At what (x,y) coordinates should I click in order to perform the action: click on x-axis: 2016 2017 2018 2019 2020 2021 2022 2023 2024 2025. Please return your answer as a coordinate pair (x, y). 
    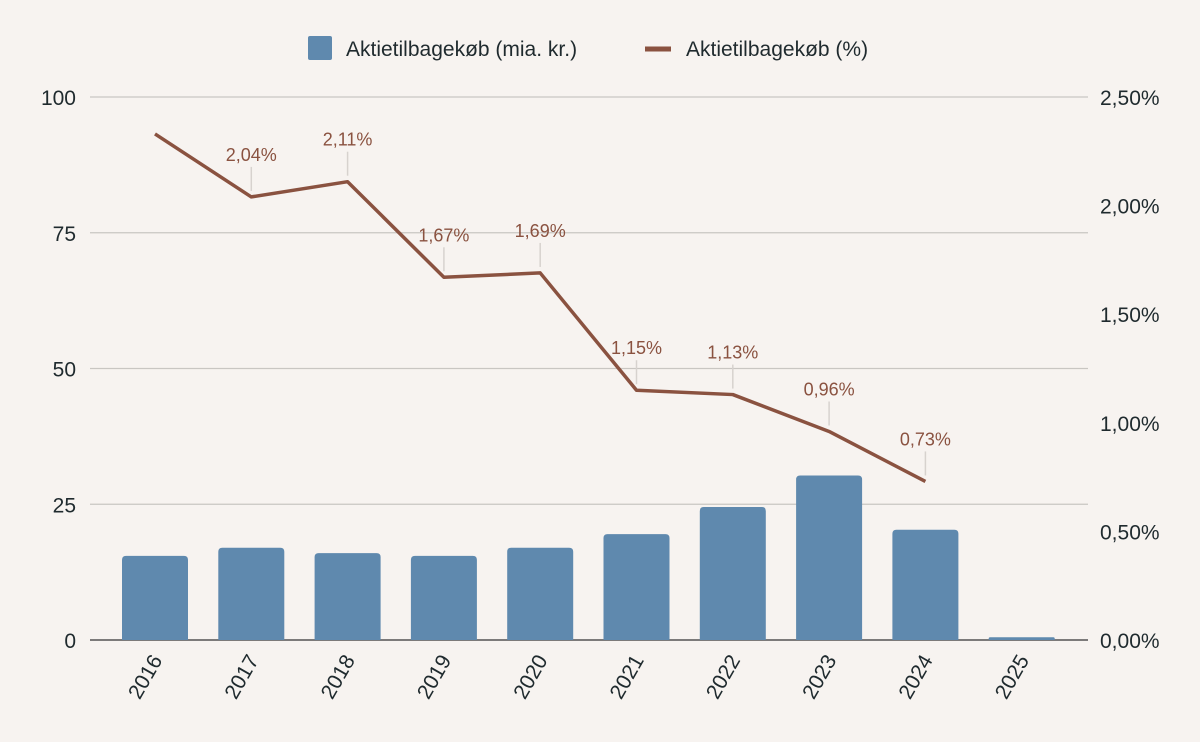
    Looking at the image, I should click on (579, 677).